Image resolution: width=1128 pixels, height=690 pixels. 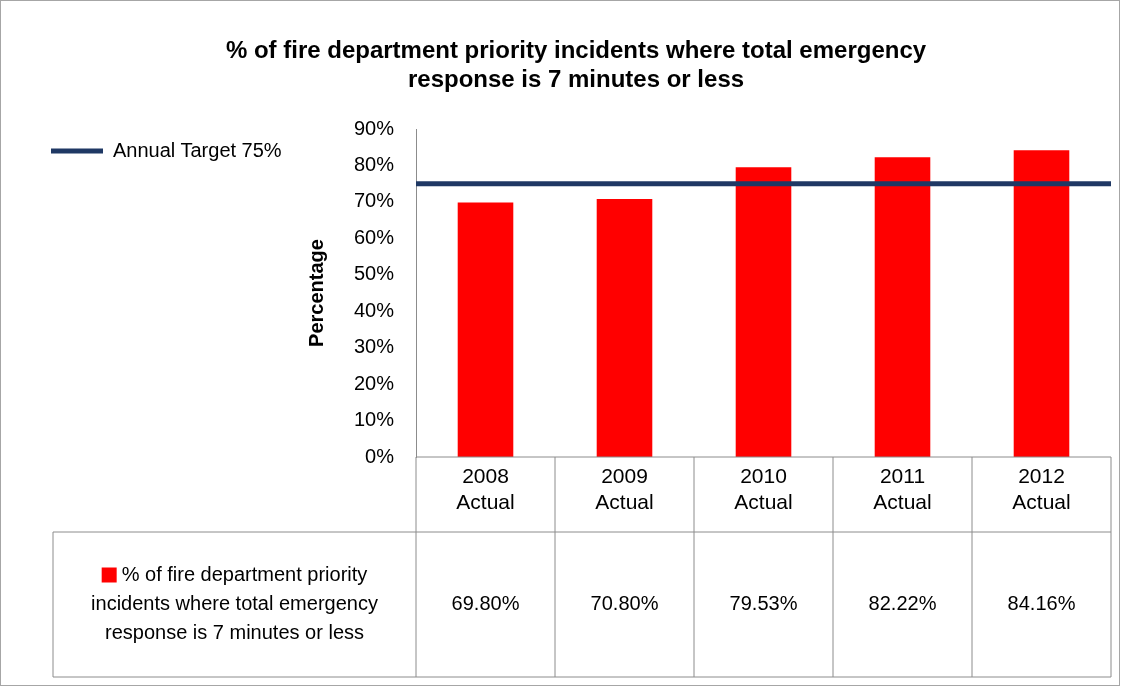 I want to click on chart-title: % of fire department priority incidents where total emergency response is 7 minutes or less, so click(x=576, y=63).